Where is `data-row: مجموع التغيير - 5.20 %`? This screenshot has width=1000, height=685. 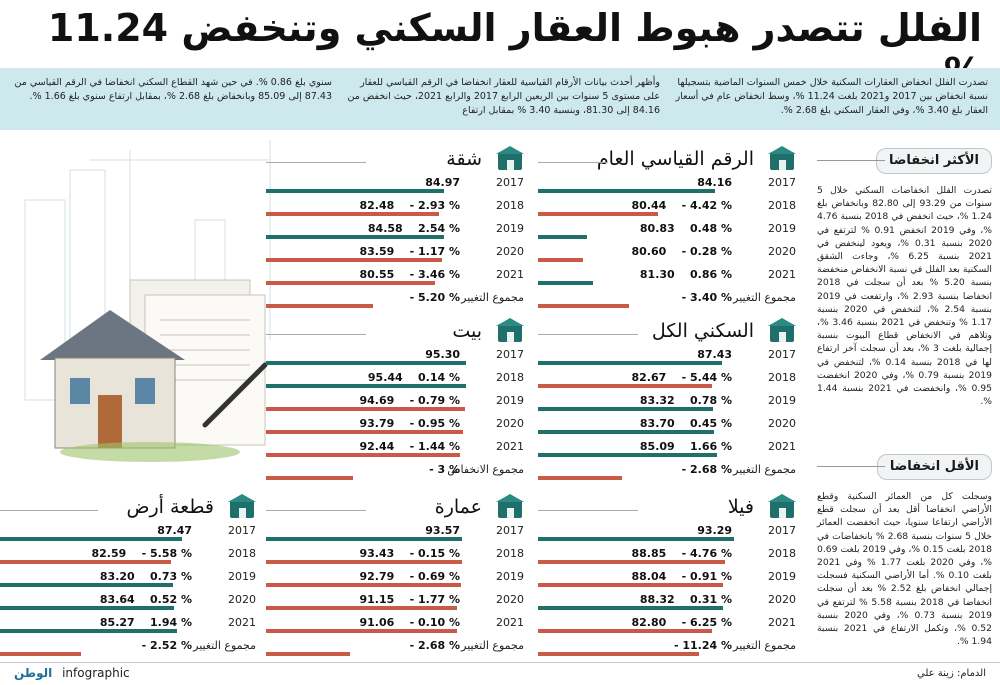 data-row: مجموع التغيير - 5.20 % is located at coordinates (397, 300).